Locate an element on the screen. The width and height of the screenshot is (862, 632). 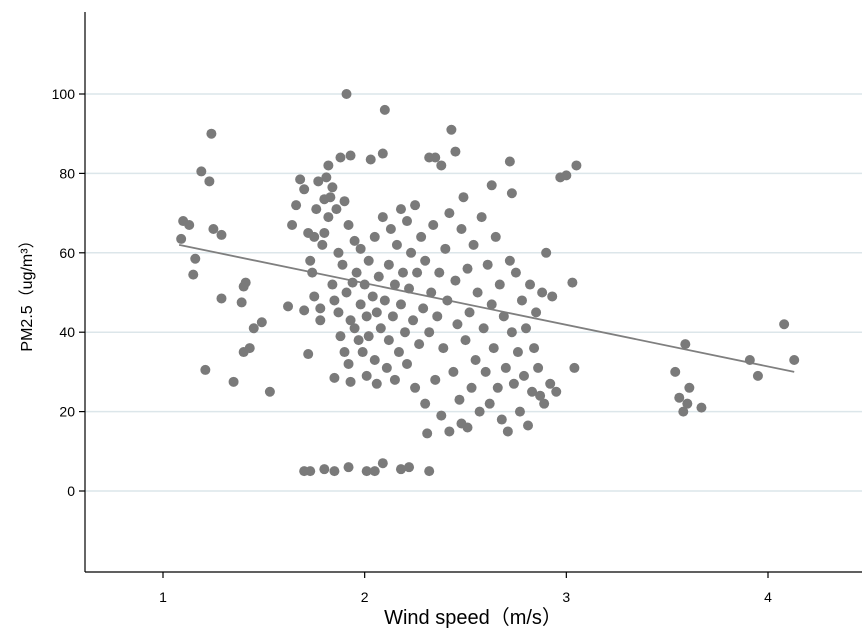
x-tick-label: 2 is located at coordinates (365, 597).